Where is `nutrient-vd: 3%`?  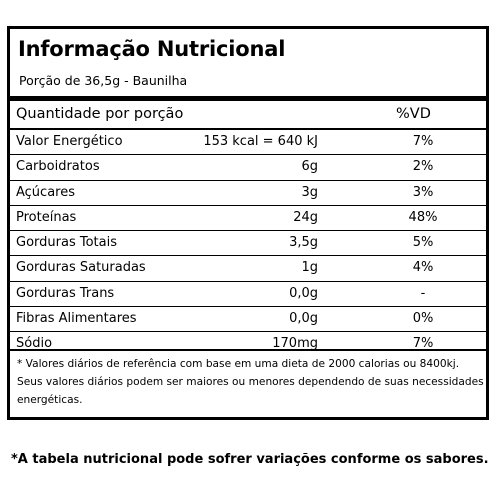 nutrient-vd: 3% is located at coordinates (423, 192).